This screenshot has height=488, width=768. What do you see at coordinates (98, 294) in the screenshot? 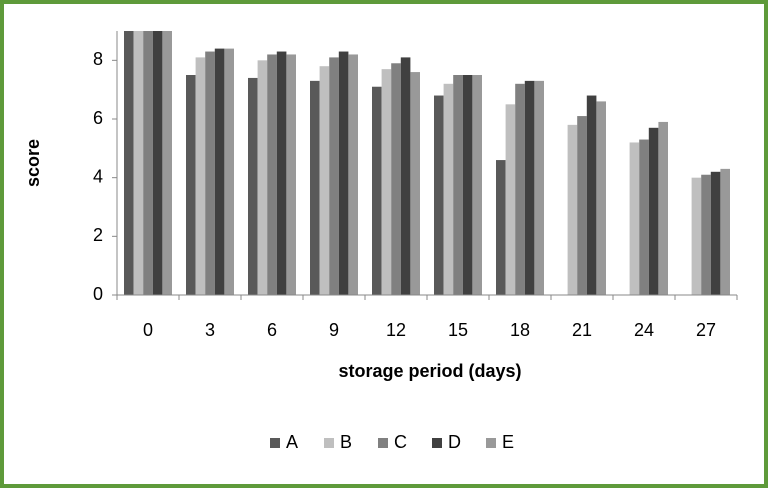
I see `y-tick-label: 0` at bounding box center [98, 294].